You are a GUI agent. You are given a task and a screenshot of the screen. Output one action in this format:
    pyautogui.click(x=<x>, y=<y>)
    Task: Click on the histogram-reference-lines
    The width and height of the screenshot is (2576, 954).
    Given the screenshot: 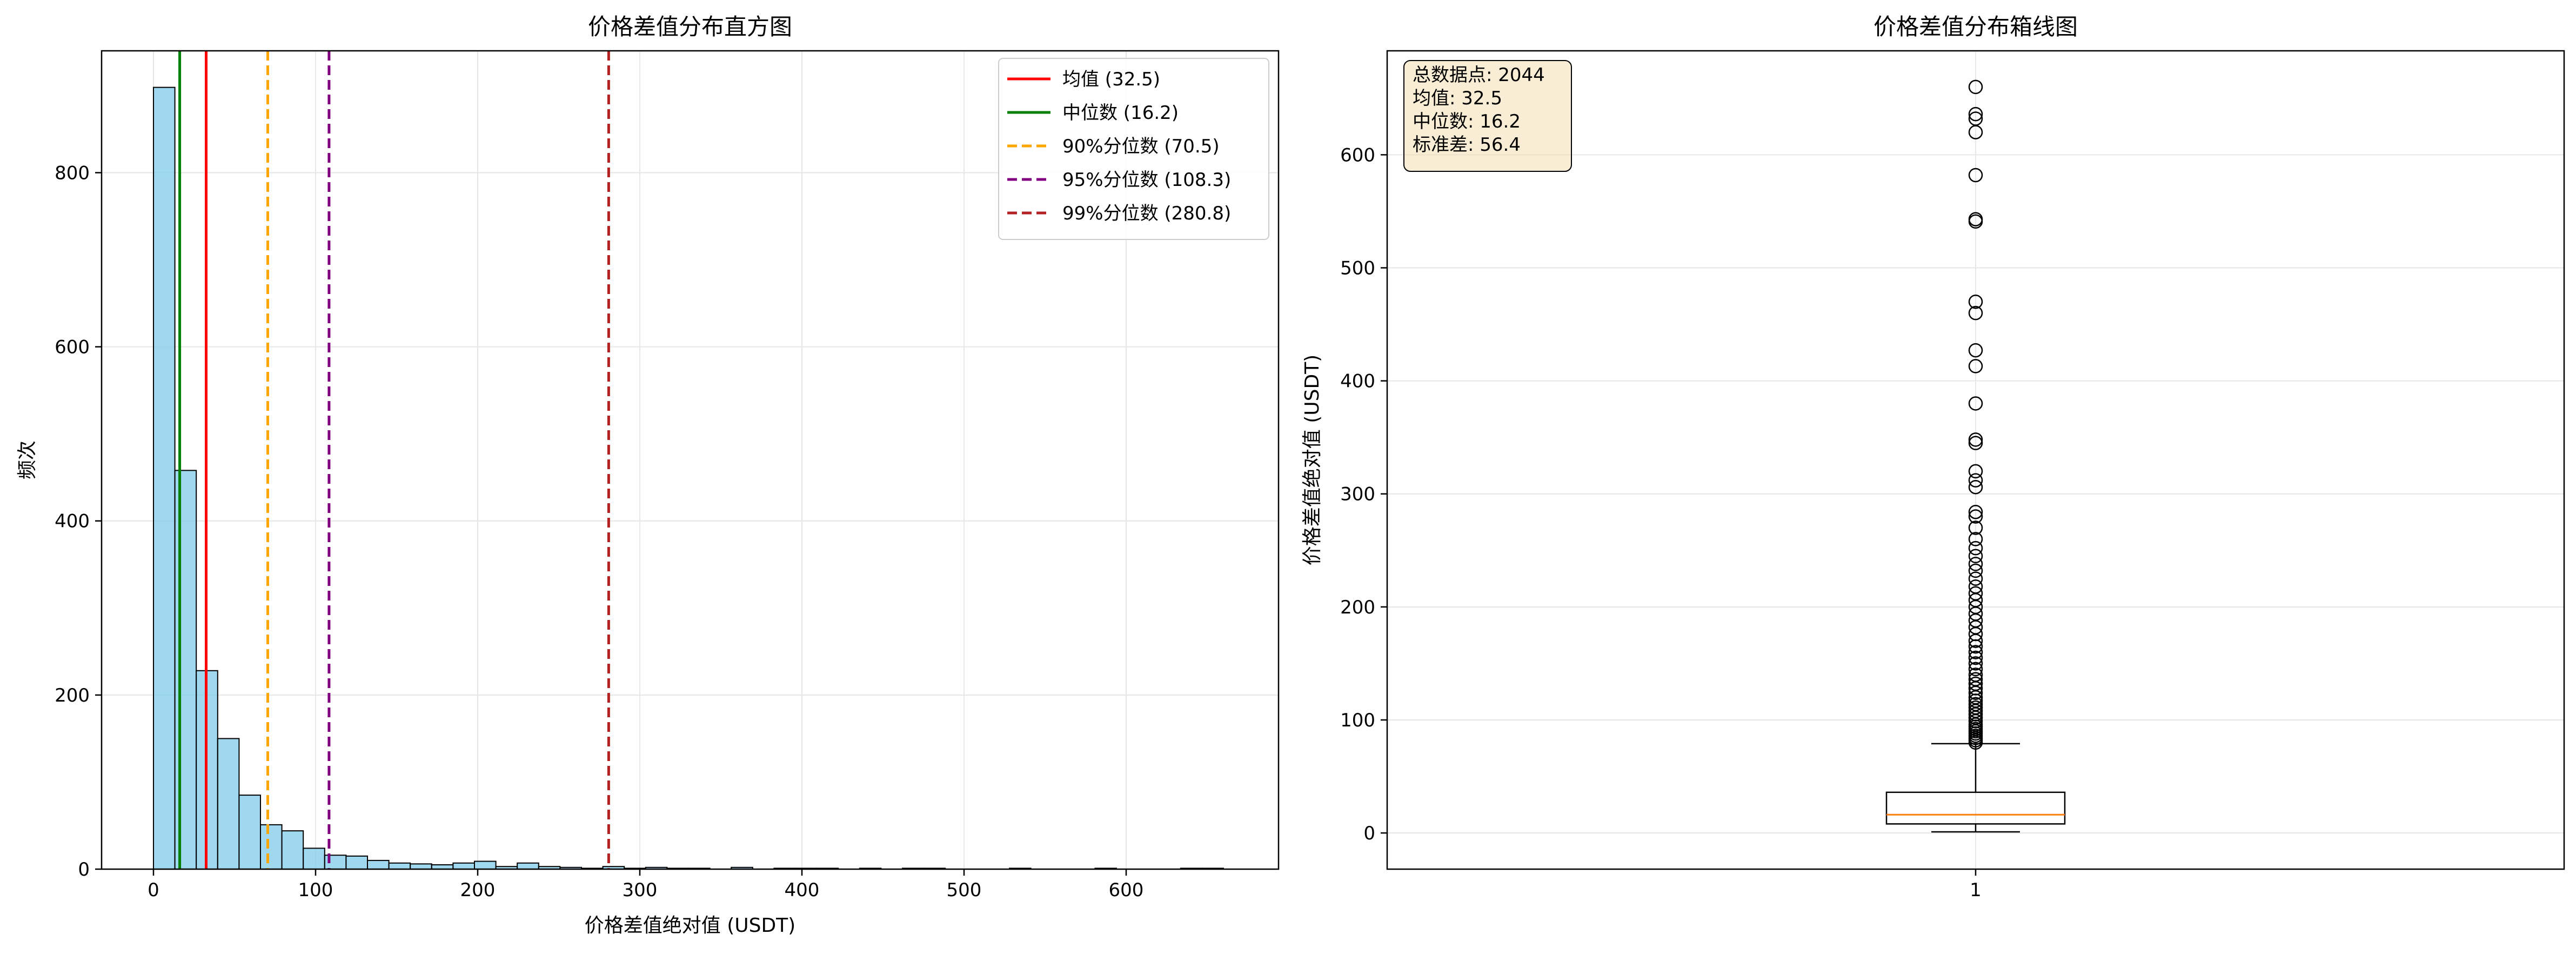 What is the action you would take?
    pyautogui.click(x=394, y=460)
    